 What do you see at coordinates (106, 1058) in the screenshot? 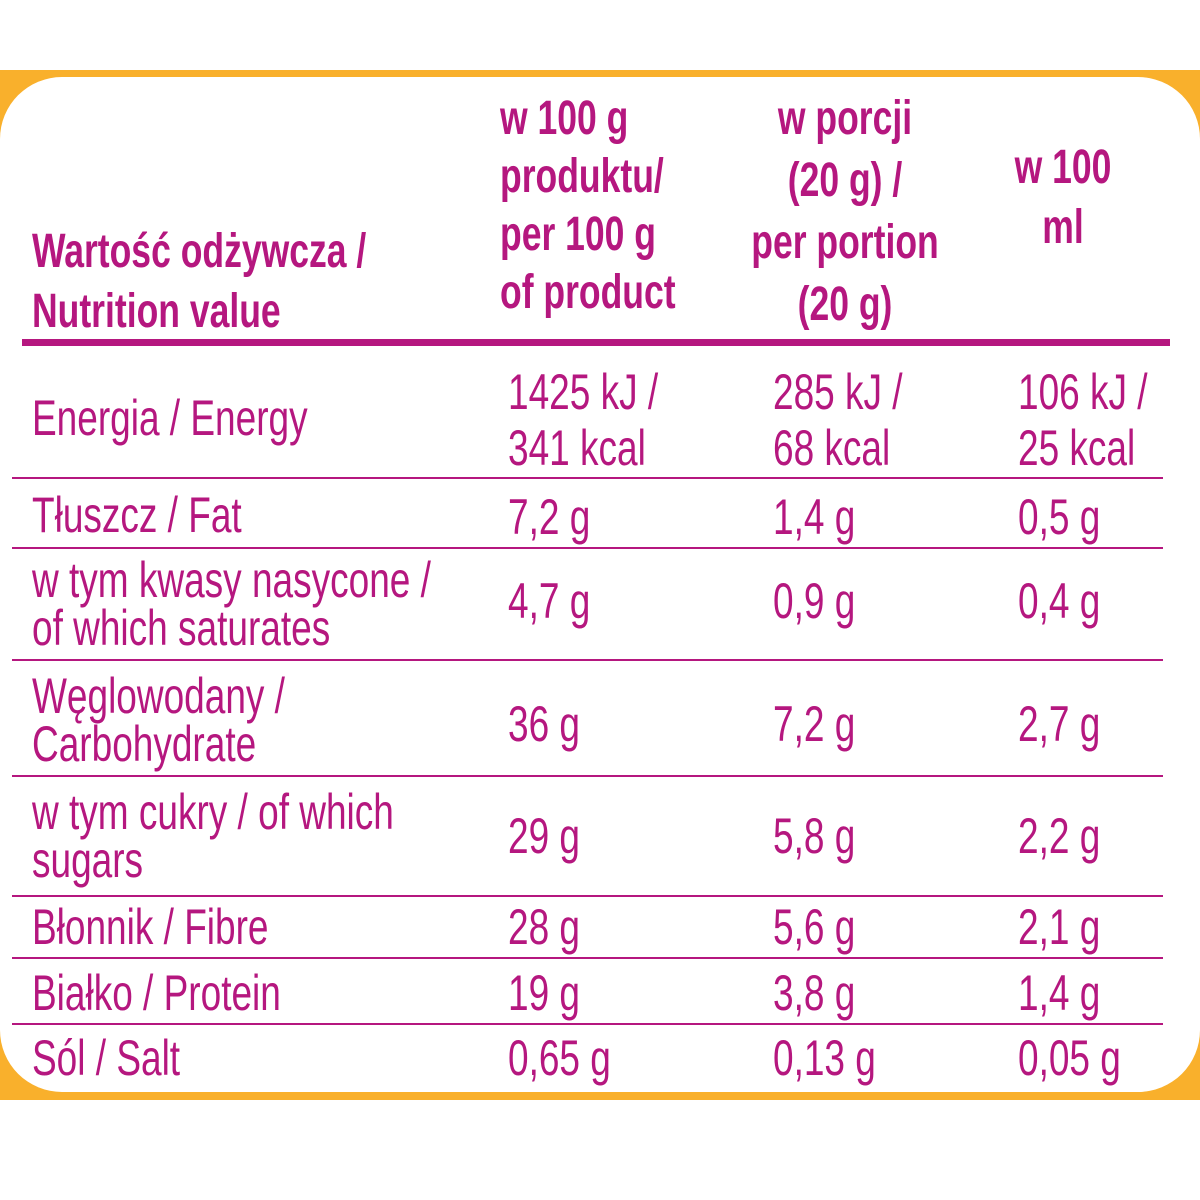
I see `row-label: Sól / Salt` at bounding box center [106, 1058].